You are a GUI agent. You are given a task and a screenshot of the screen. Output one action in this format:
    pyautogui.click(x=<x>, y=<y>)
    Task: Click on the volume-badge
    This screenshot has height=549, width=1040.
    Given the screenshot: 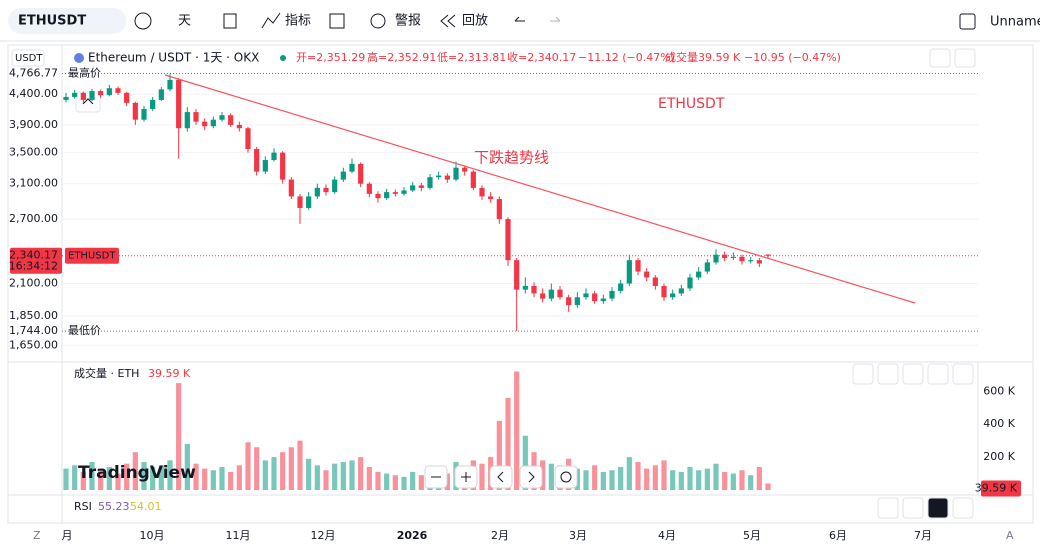 What is the action you would take?
    pyautogui.click(x=1001, y=488)
    